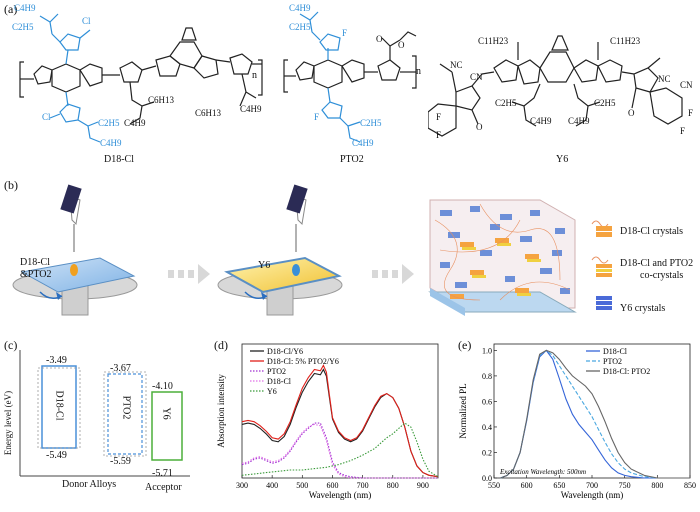  What do you see at coordinates (120, 368) in the screenshot?
I see `pto2-lumo: -3.67` at bounding box center [120, 368].